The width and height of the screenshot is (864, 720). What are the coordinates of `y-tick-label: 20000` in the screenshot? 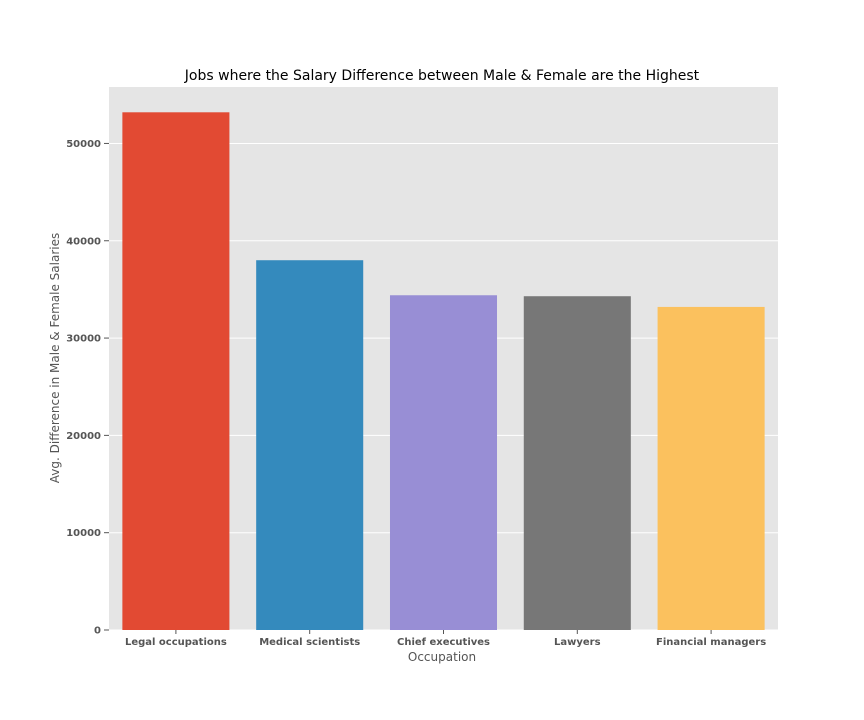 It's located at (83, 436).